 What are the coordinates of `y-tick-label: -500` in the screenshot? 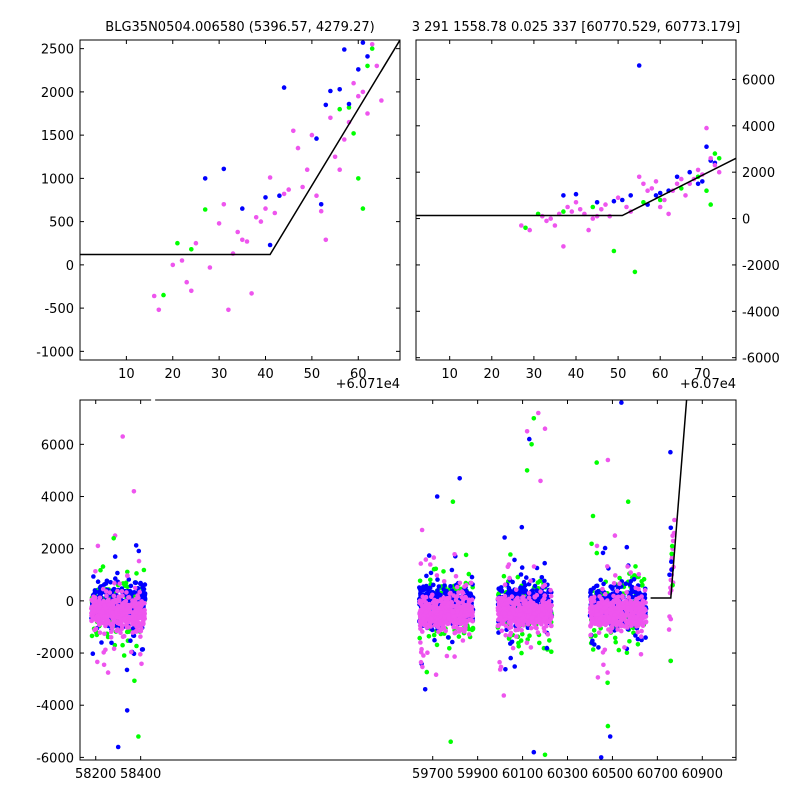 It's located at (59, 309).